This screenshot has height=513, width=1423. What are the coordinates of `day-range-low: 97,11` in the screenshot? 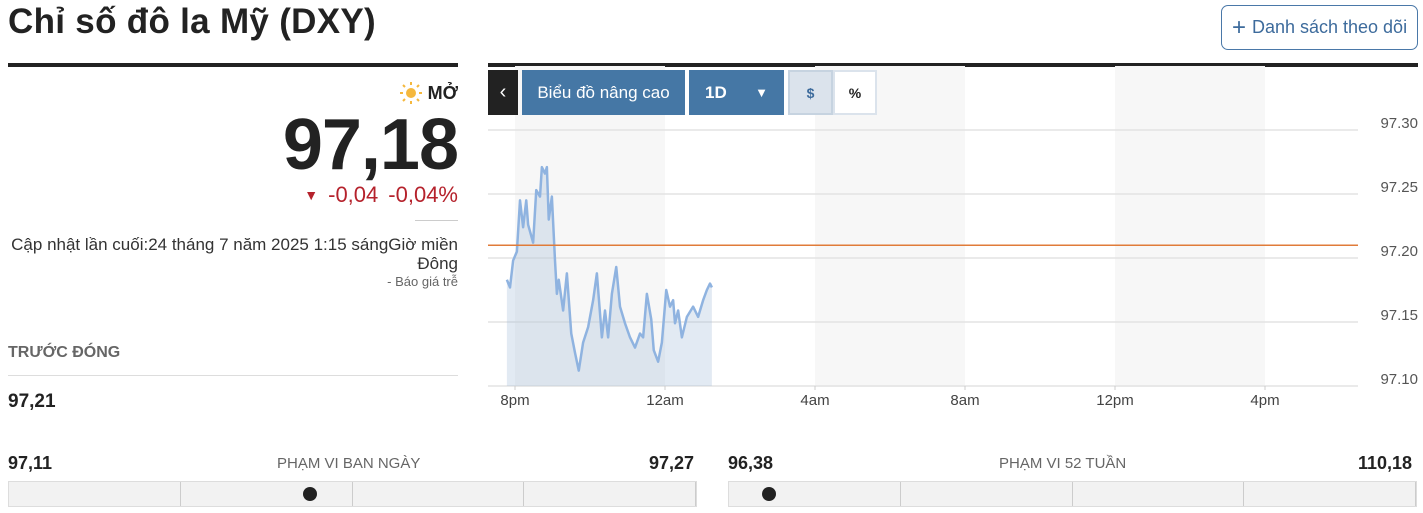 It's located at (30, 463).